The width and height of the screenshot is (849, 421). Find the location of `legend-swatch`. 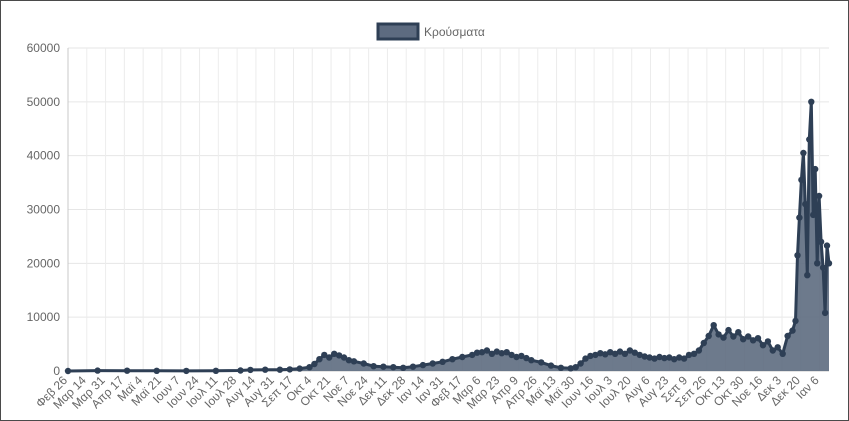

legend-swatch is located at coordinates (398, 31).